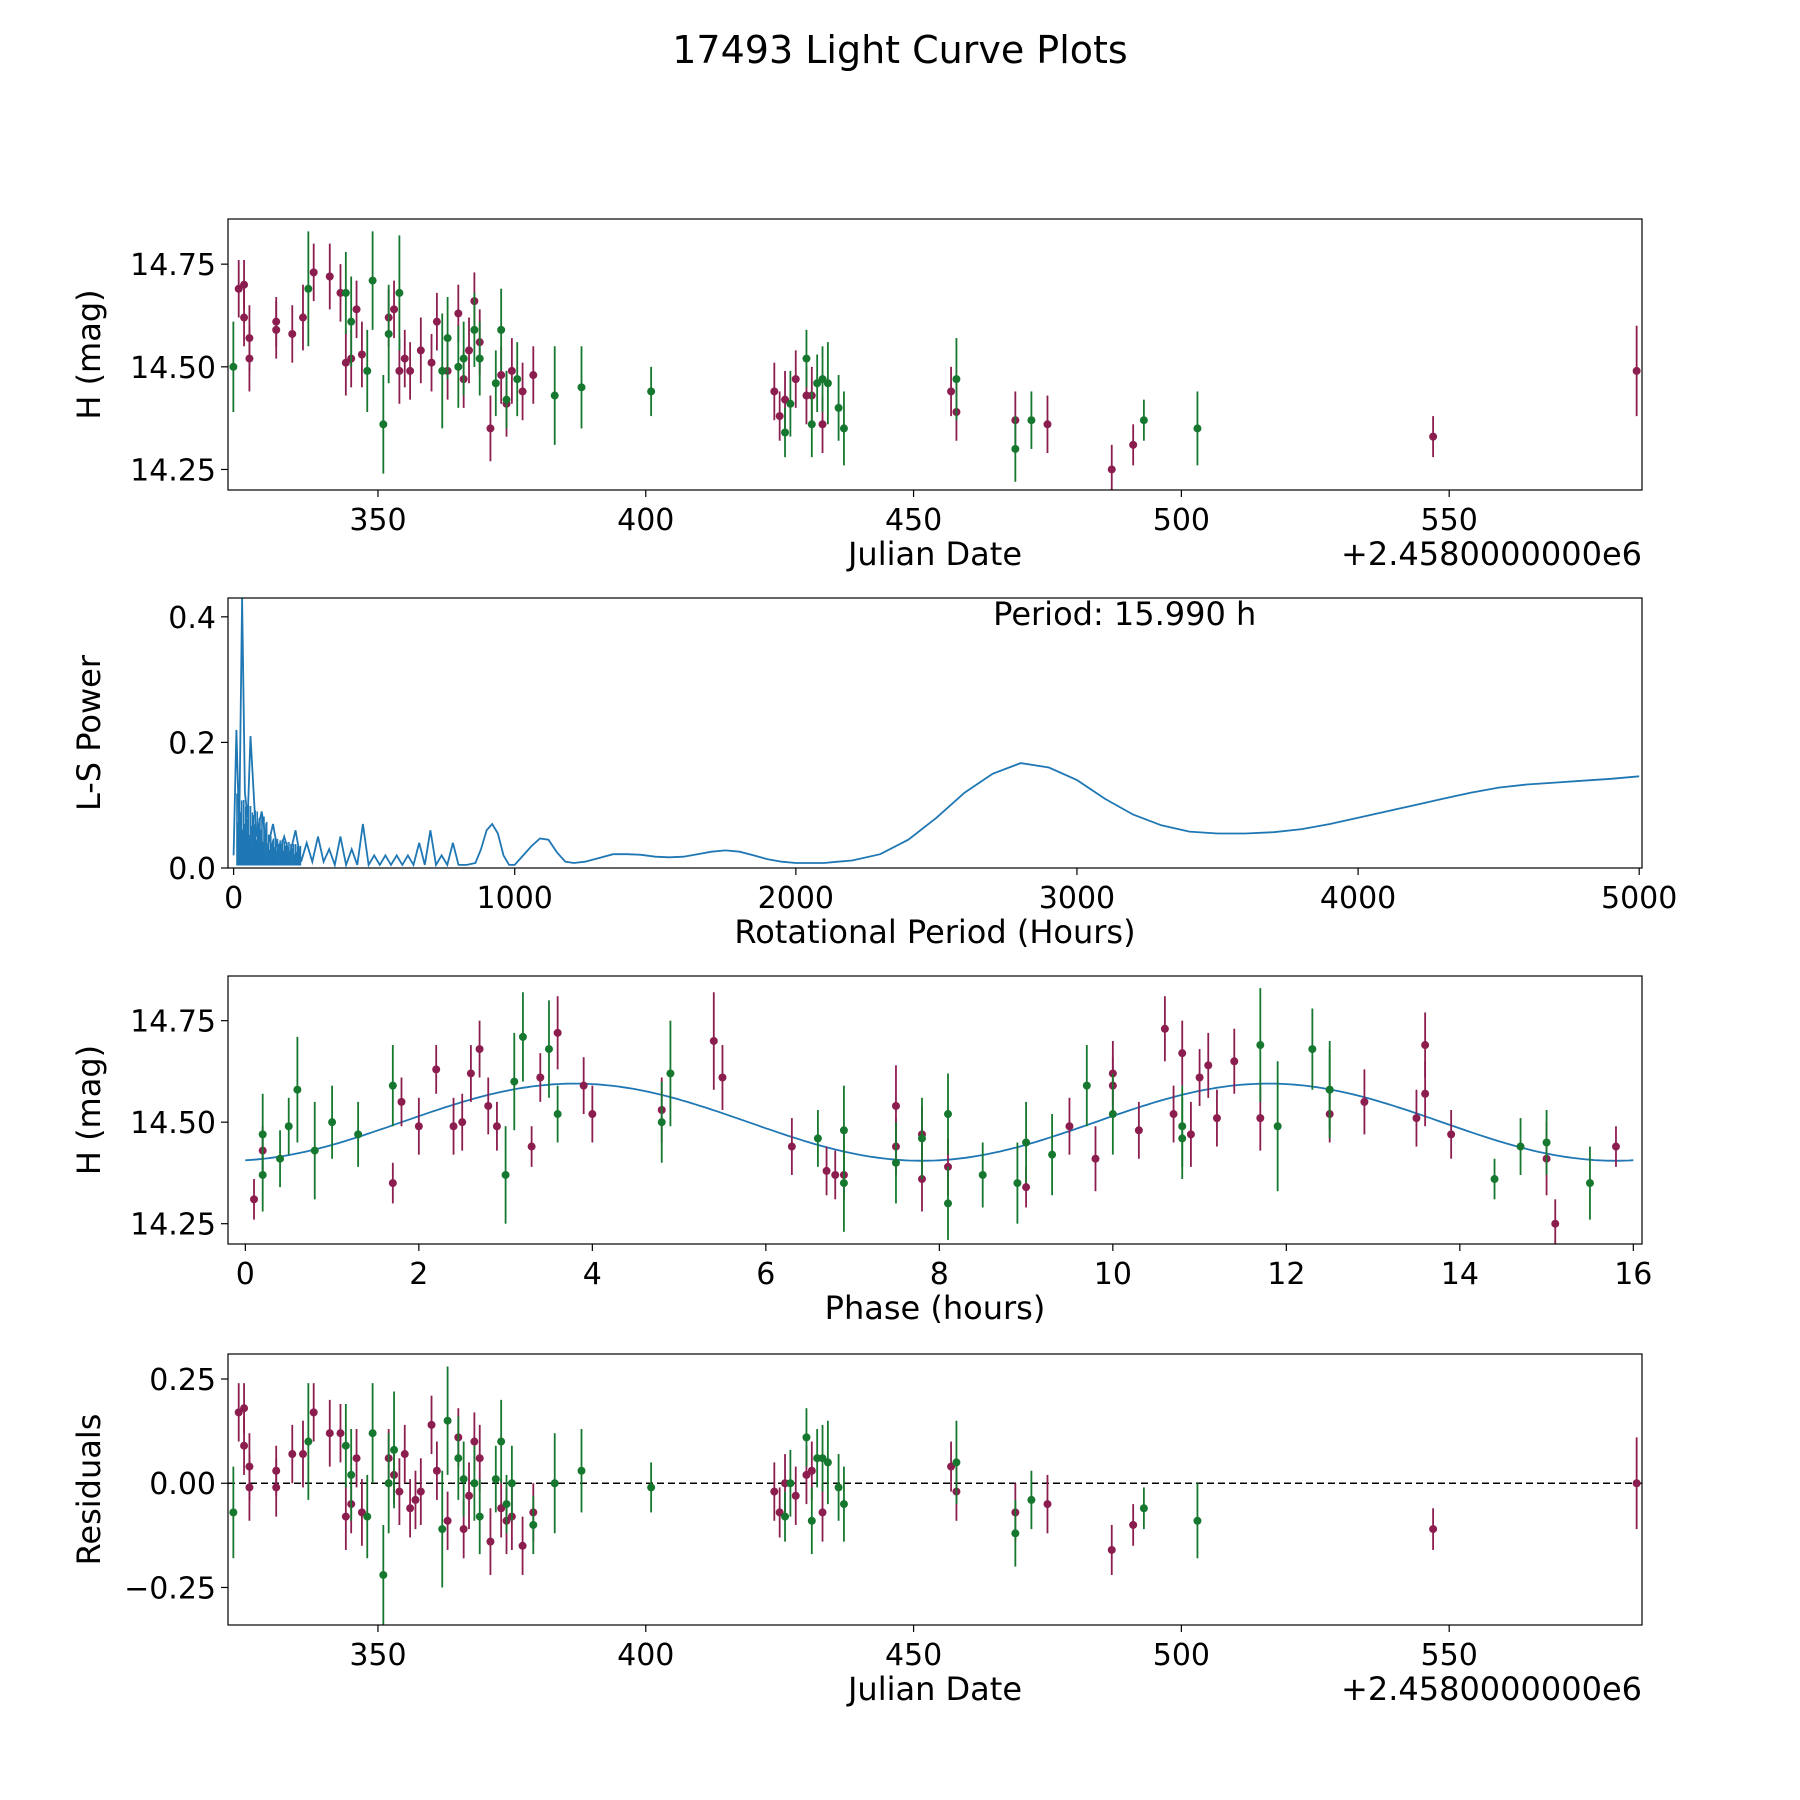 Image resolution: width=1800 pixels, height=1800 pixels. Describe the element at coordinates (245, 1274) in the screenshot. I see `x-tick-label: 0` at that location.